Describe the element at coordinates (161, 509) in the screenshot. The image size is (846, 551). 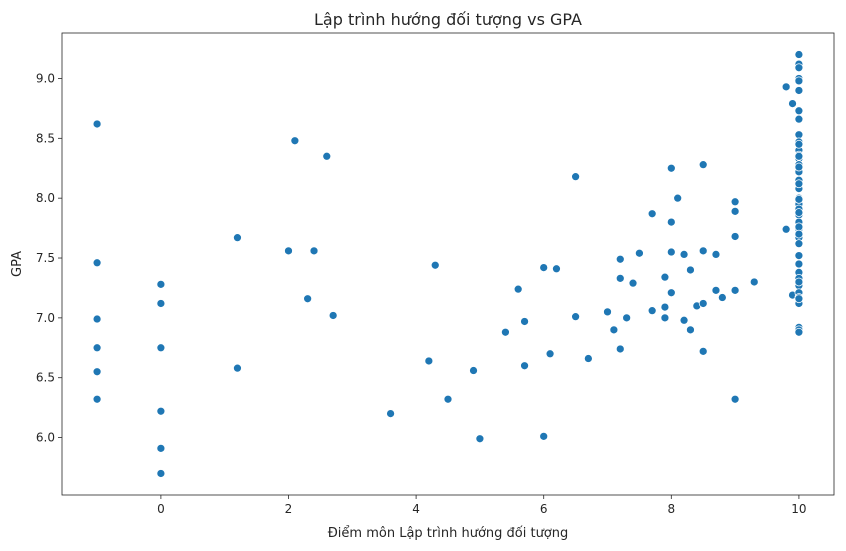
I see `x-tick-label: 0` at that location.